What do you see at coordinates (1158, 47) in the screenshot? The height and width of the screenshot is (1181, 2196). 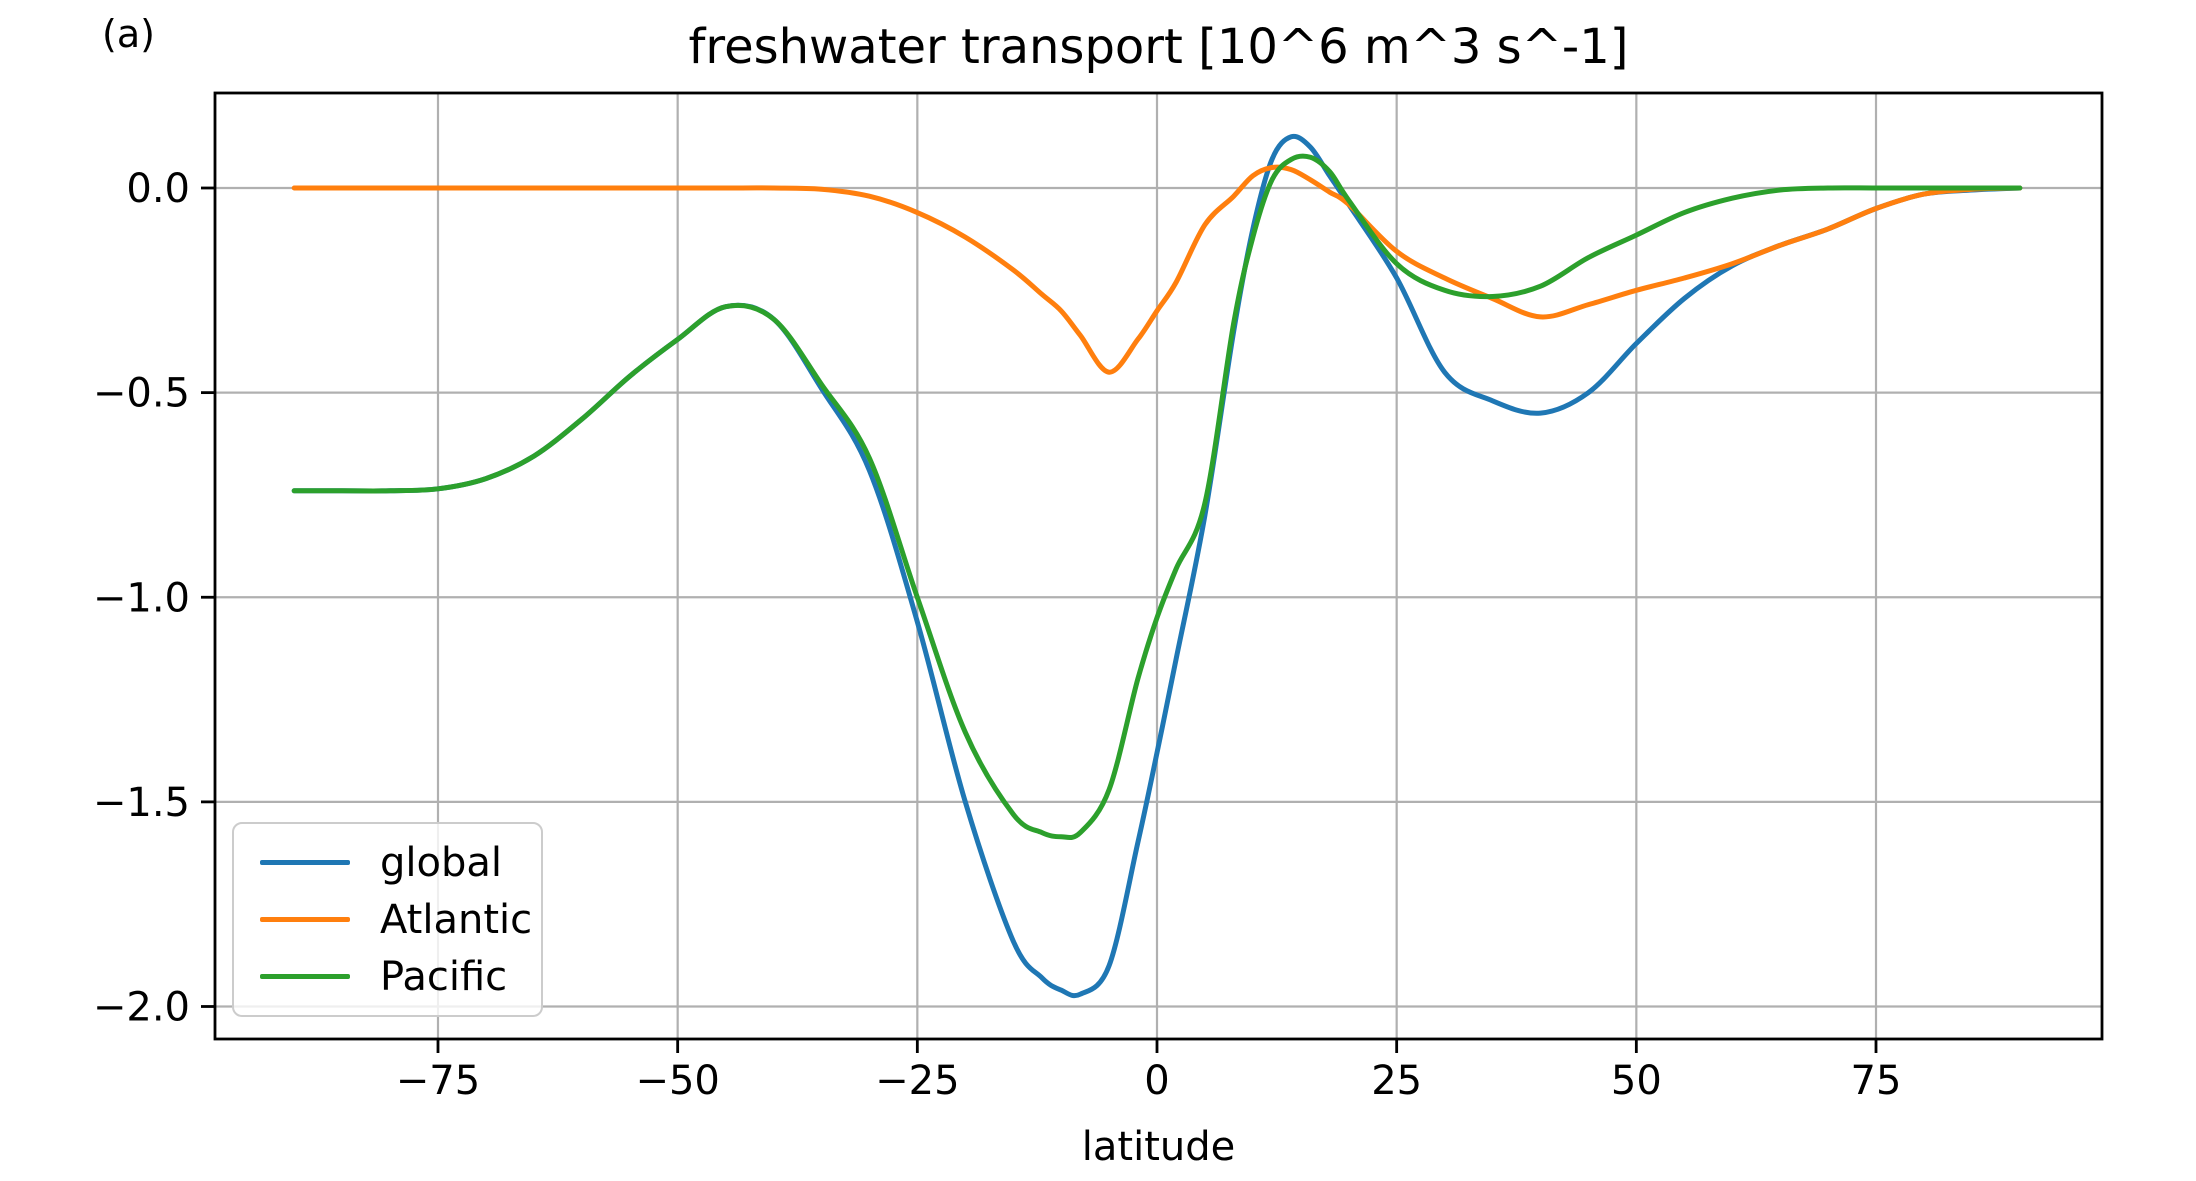 I see `chart-title: freshwater transport [10^6 m^3 s^-1]` at bounding box center [1158, 47].